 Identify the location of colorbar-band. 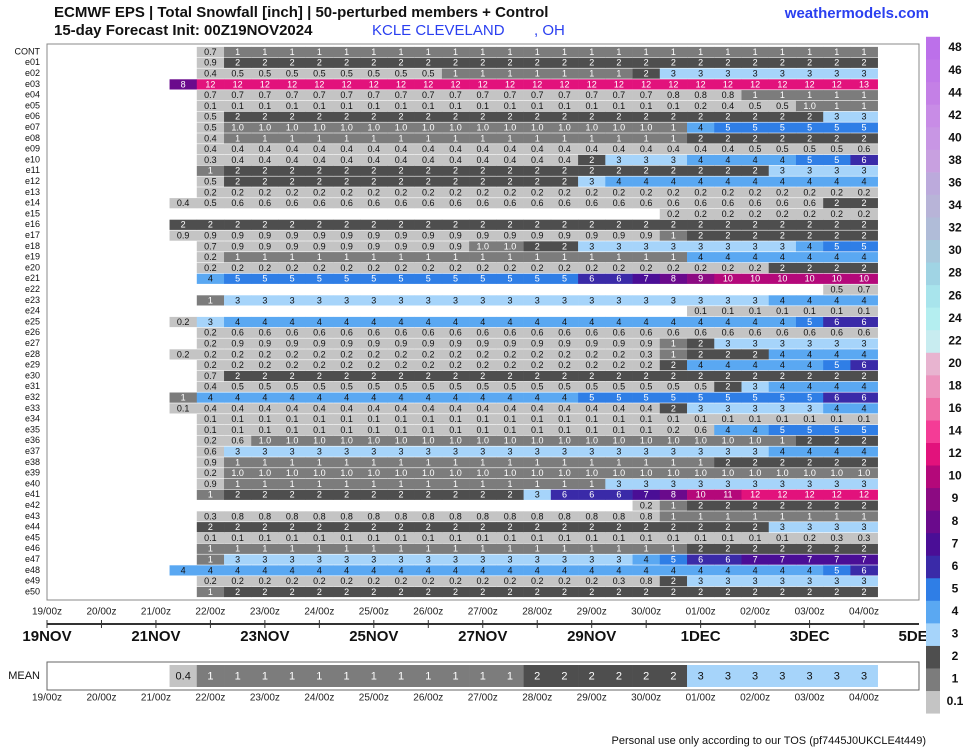
(933, 567).